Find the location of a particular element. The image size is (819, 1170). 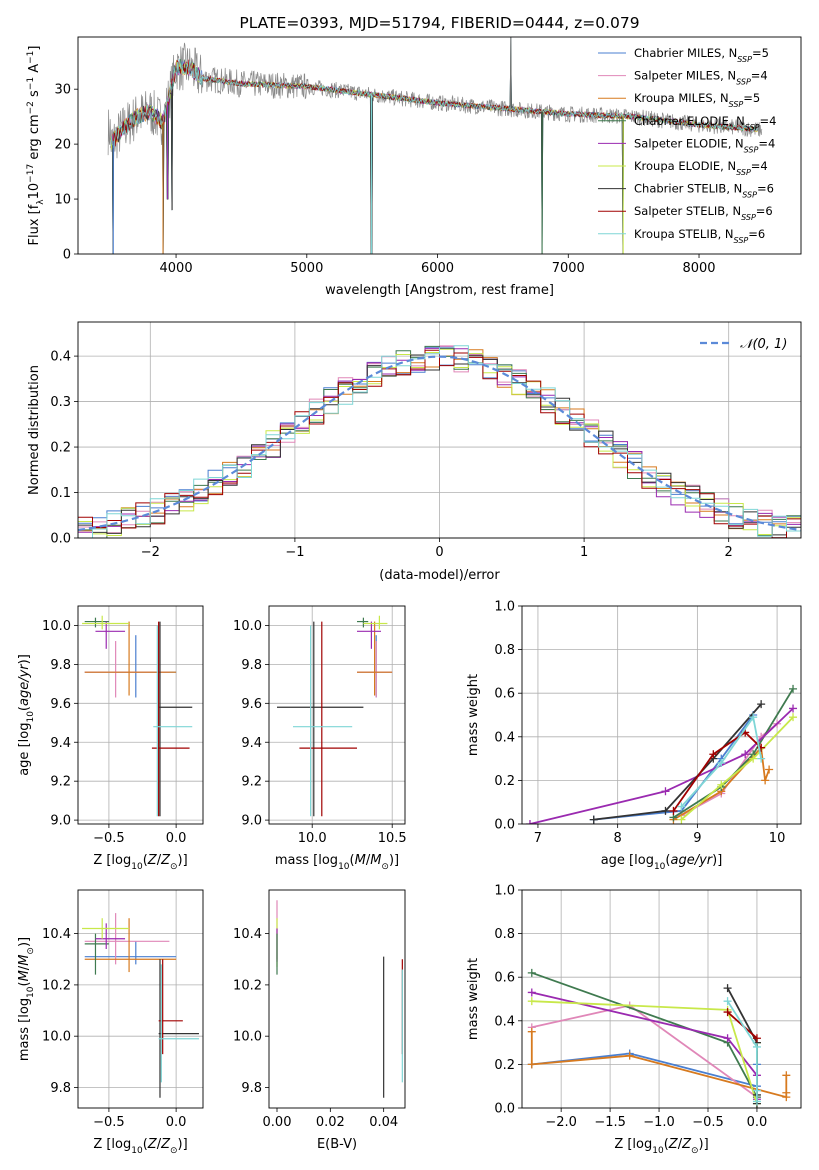

x-tick-label: 10.5 is located at coordinates (392, 838).